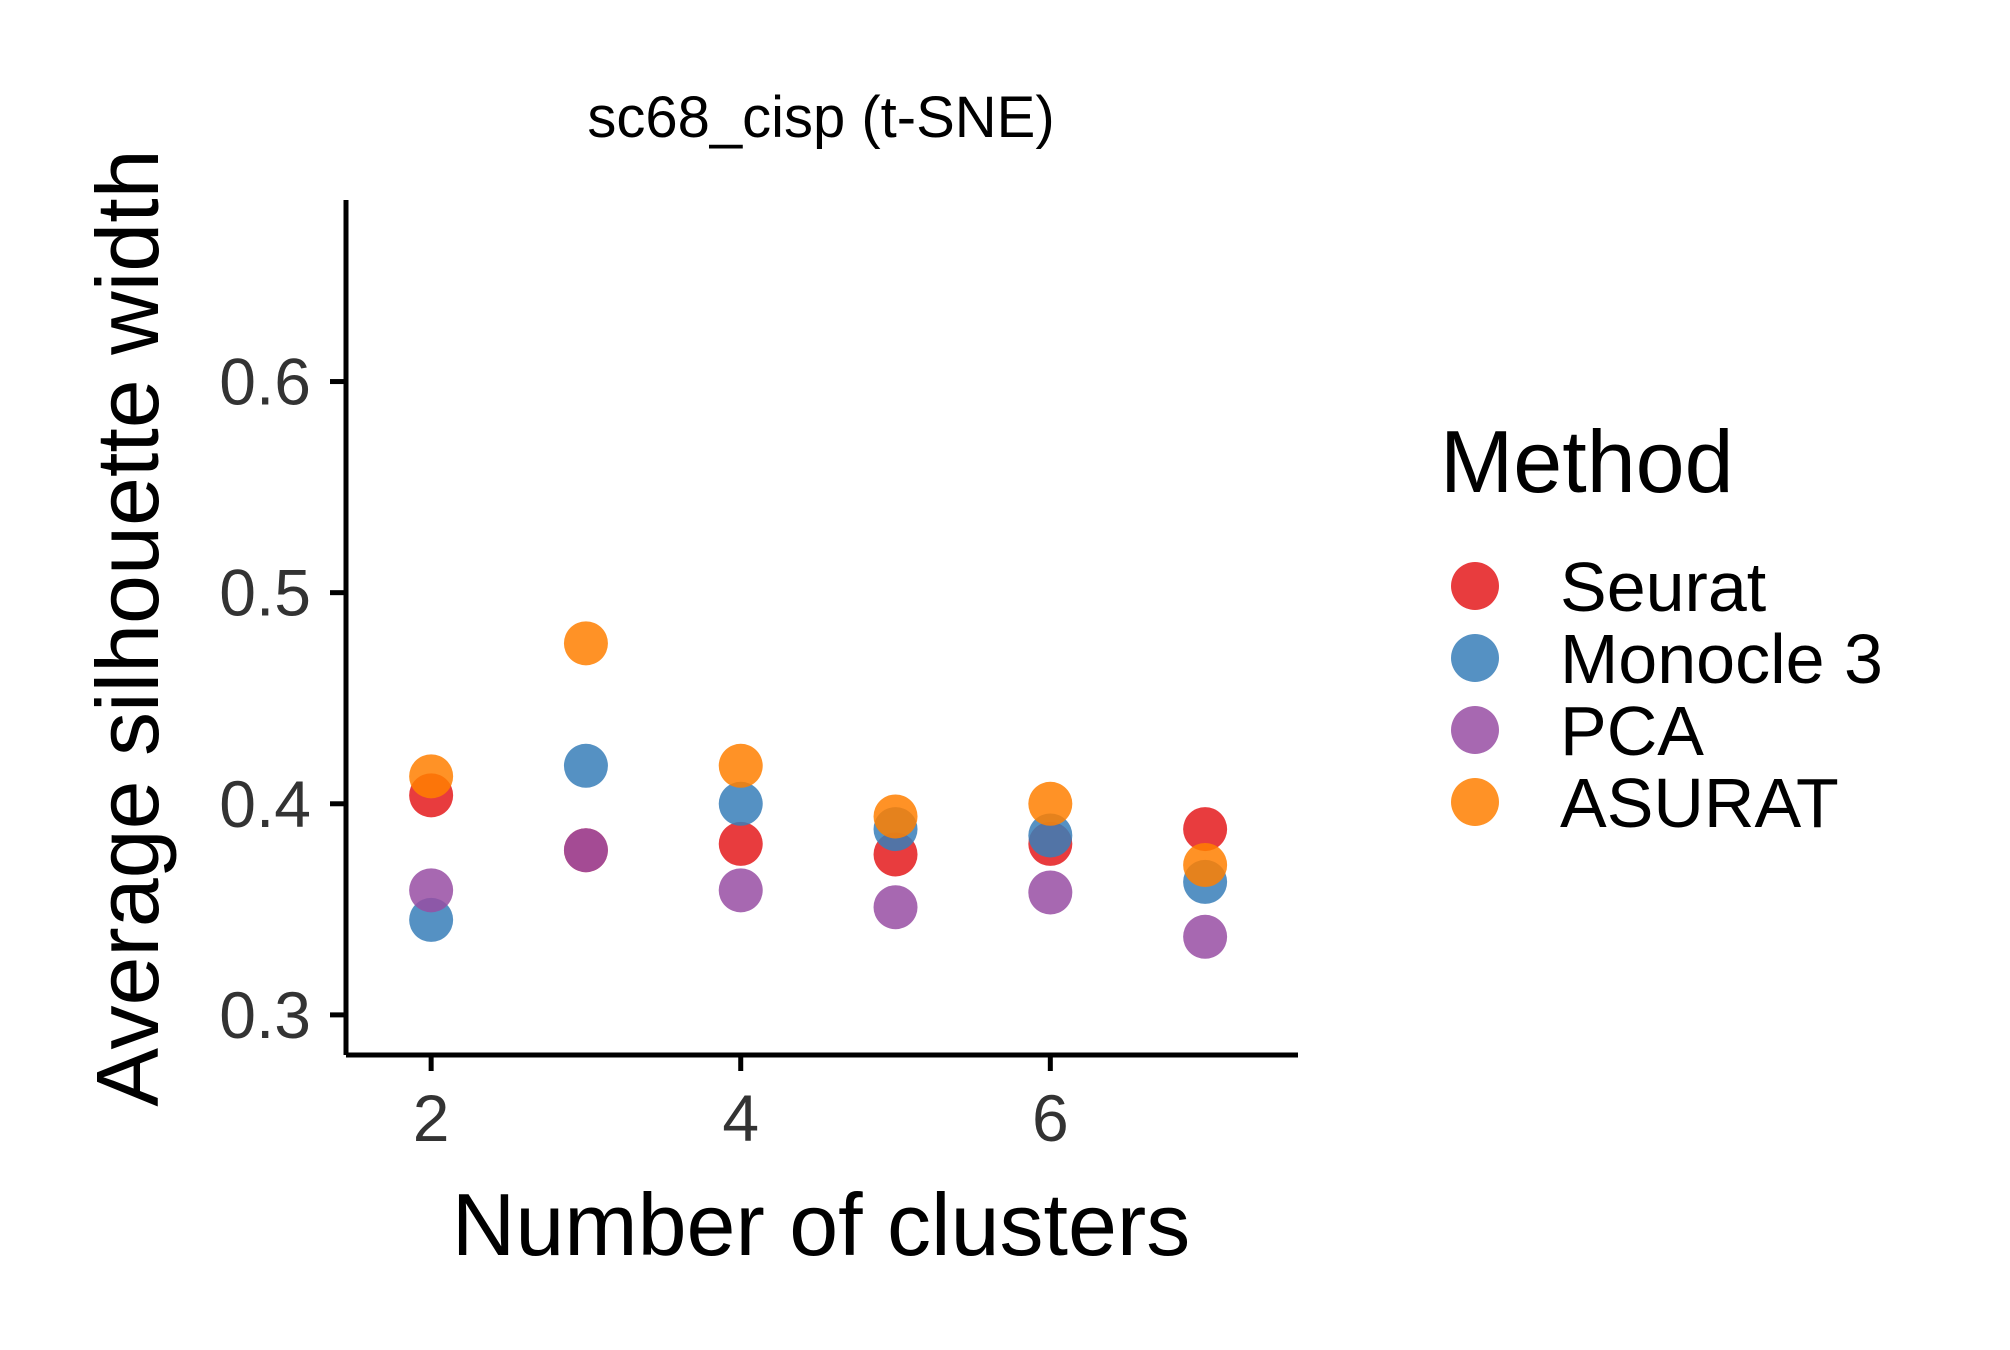 The image size is (2010, 1350). Describe the element at coordinates (820, 117) in the screenshot. I see `chart-title: sc68_cisp (t-SNE)` at that location.